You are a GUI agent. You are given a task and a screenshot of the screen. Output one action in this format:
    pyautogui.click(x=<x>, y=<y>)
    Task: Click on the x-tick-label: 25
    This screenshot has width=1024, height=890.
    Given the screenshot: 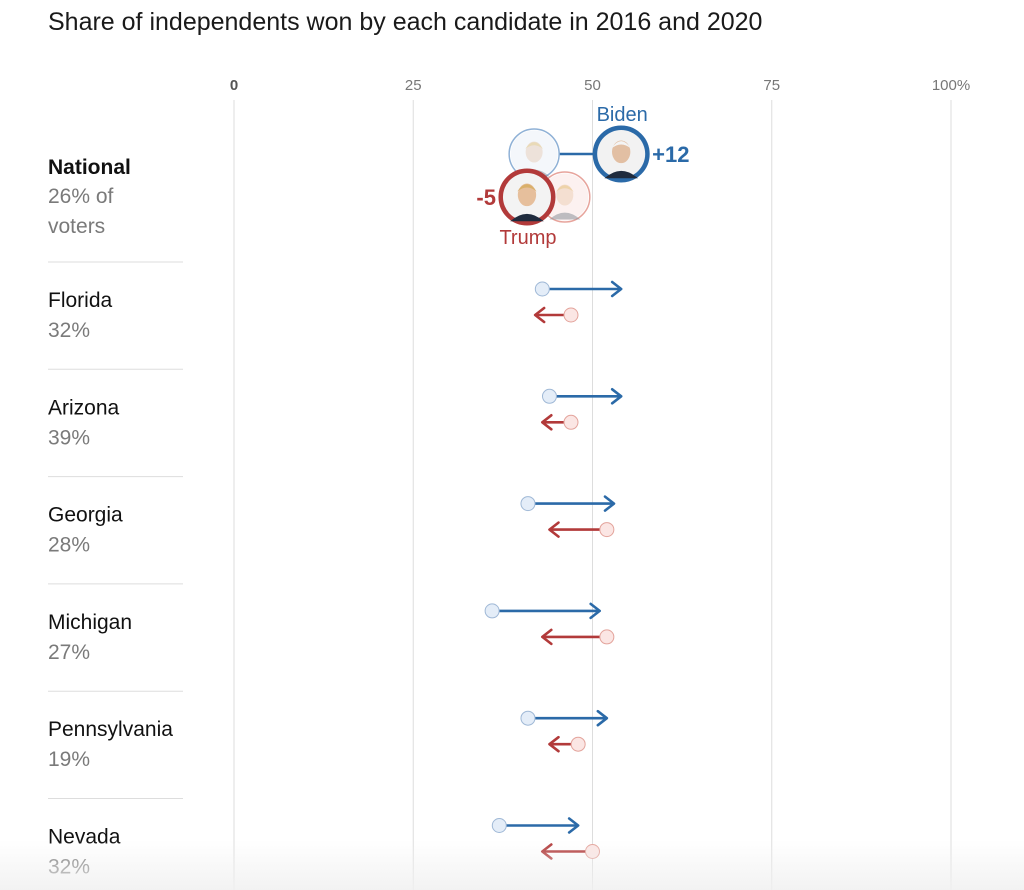 What is the action you would take?
    pyautogui.click(x=413, y=85)
    